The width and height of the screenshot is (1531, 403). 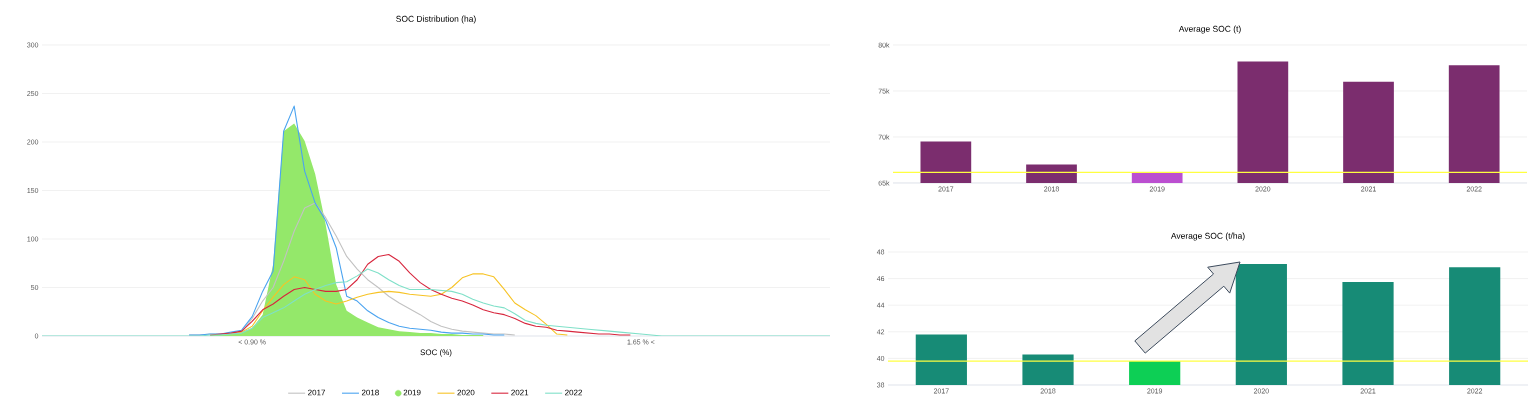 I want to click on line-series, so click(x=346, y=220).